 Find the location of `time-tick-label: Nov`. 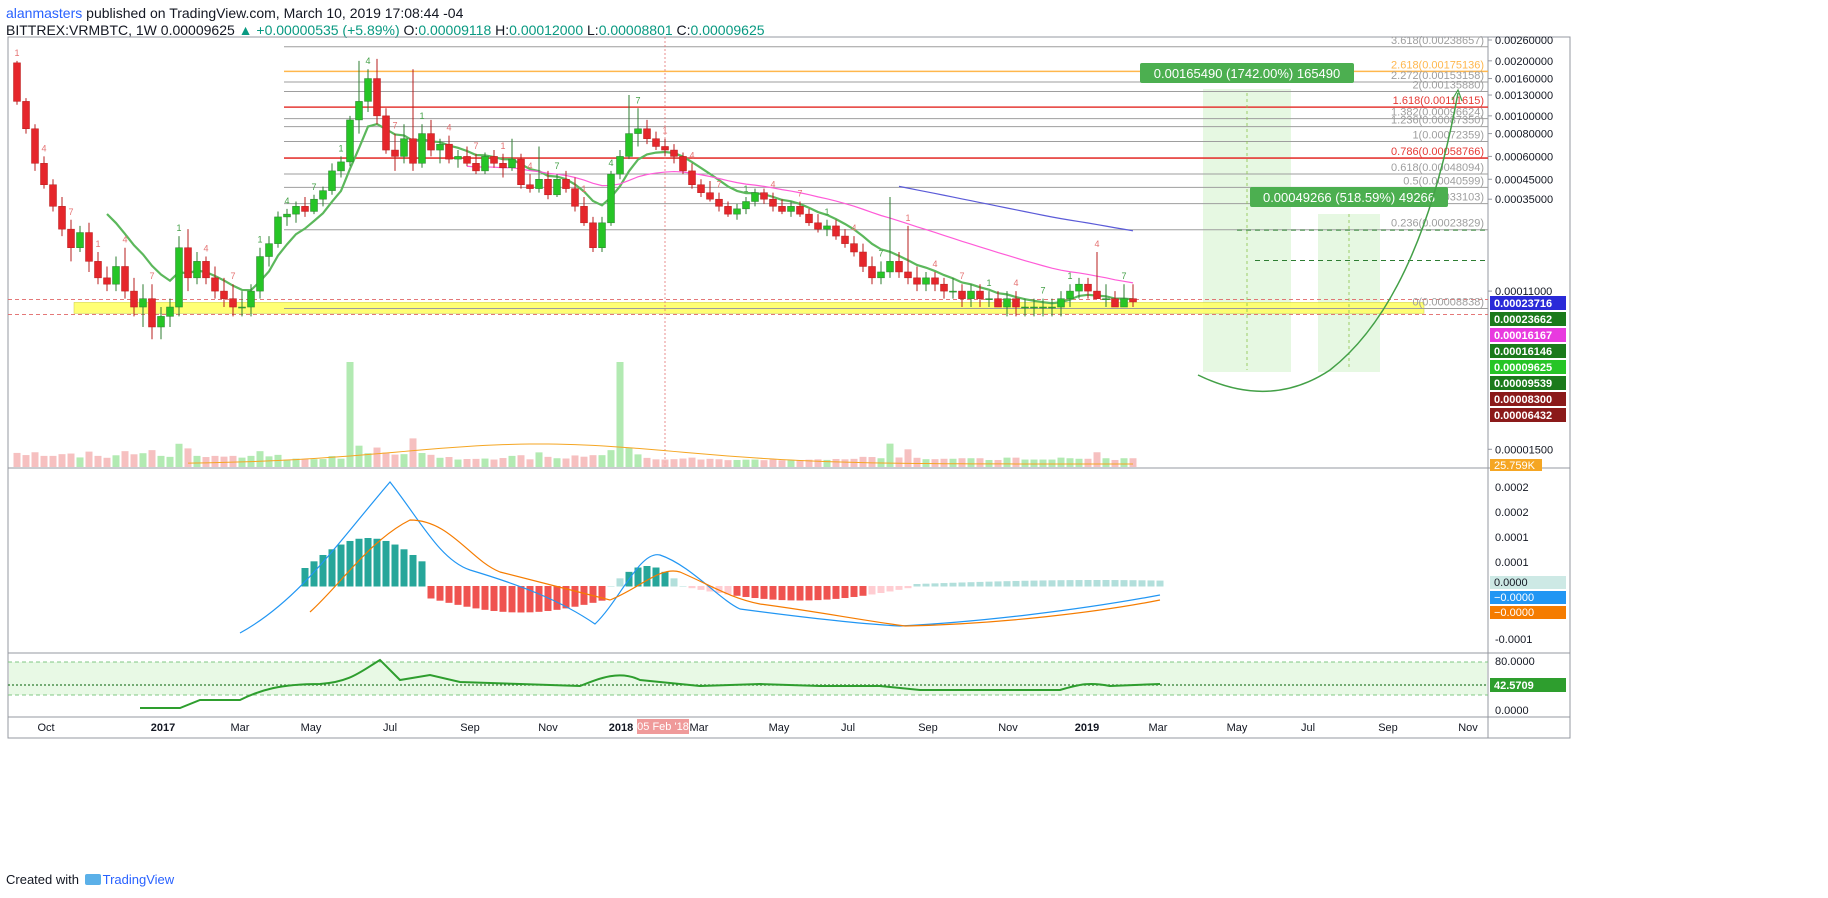

time-tick-label: Nov is located at coordinates (1008, 728).